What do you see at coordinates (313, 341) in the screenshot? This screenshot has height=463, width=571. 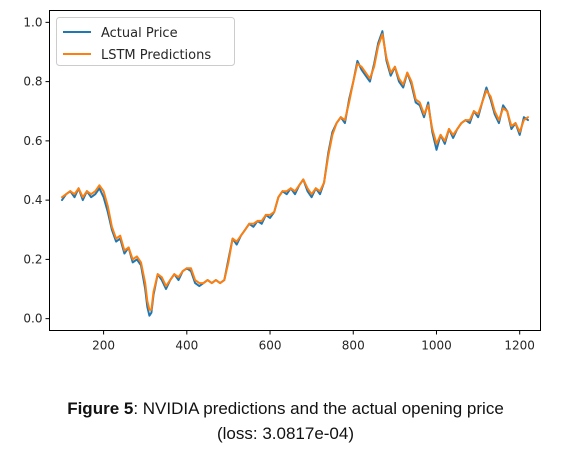 I see `x-axis-ticks: 200 400 600 800 1000 1200` at bounding box center [313, 341].